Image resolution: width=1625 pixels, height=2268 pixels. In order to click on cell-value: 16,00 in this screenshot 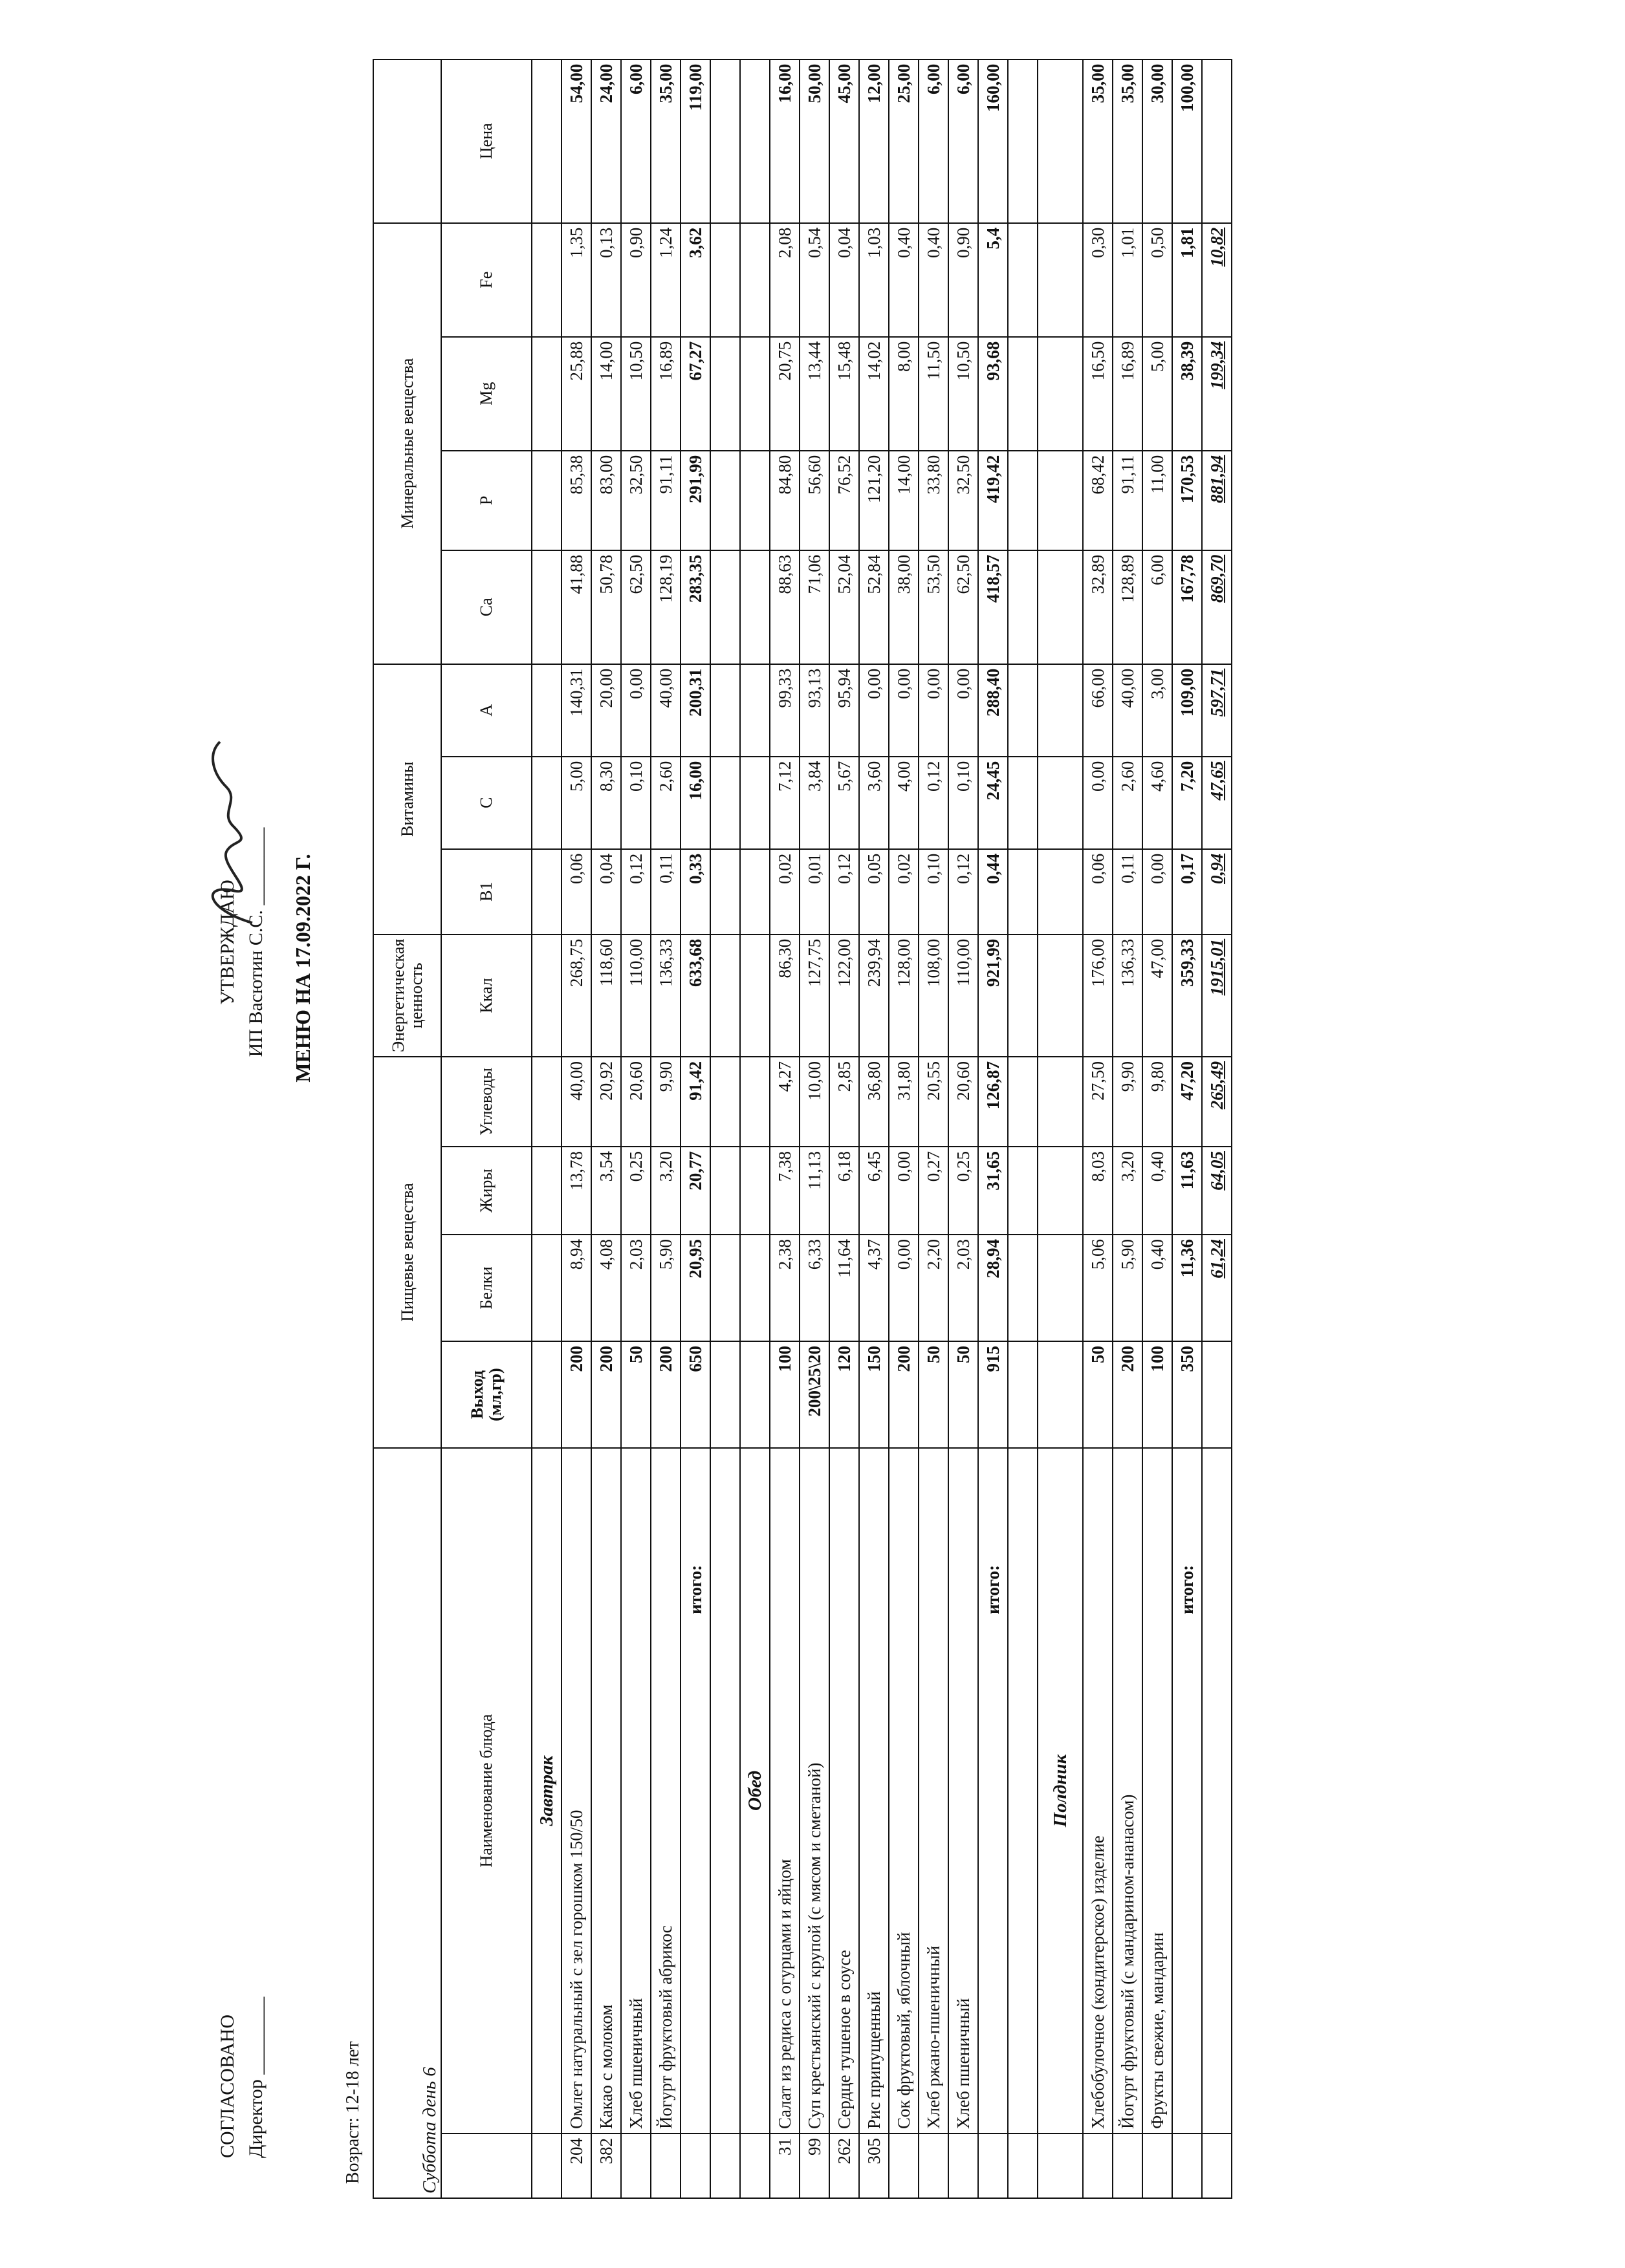, I will do `click(785, 141)`.